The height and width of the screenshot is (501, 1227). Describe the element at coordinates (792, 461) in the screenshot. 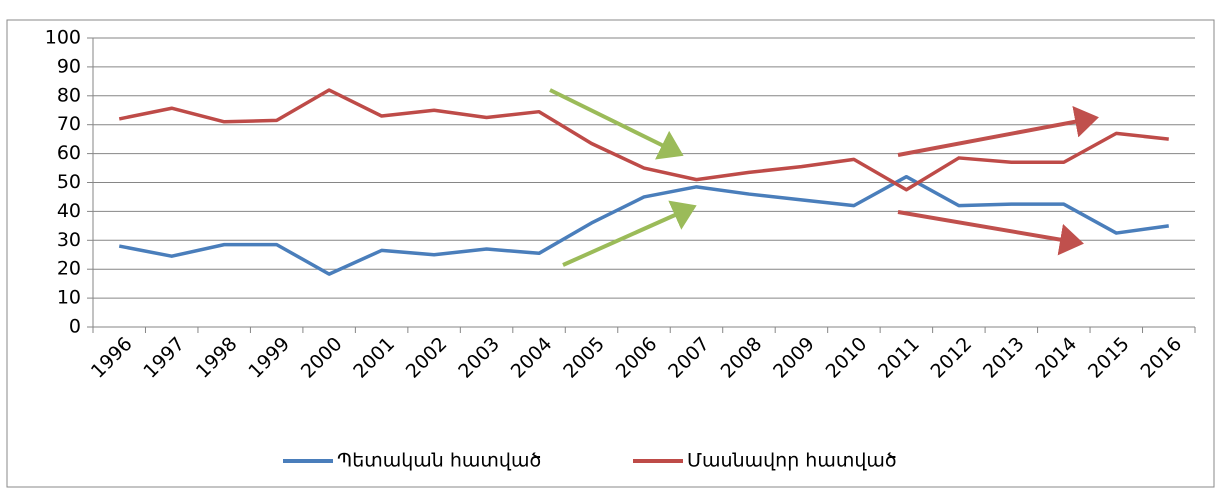

I see `legend-label: Մասնավոր հատված` at that location.